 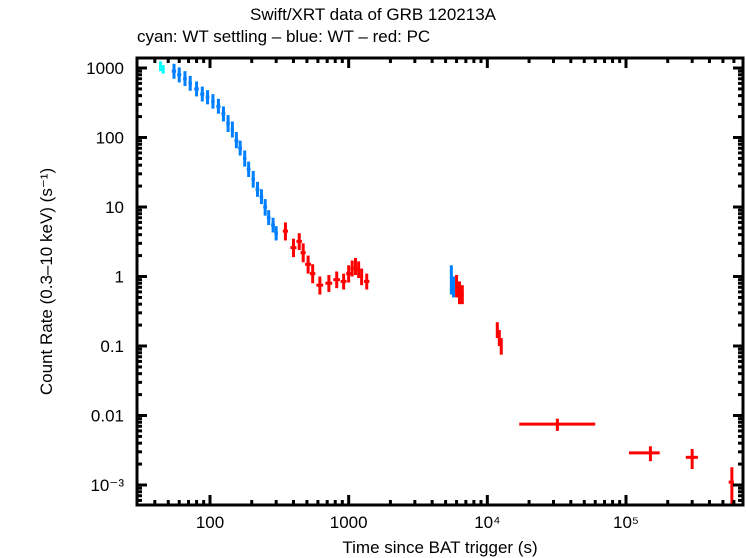 What do you see at coordinates (439, 547) in the screenshot?
I see `x-axis-label: Time since BAT trigger (s)` at bounding box center [439, 547].